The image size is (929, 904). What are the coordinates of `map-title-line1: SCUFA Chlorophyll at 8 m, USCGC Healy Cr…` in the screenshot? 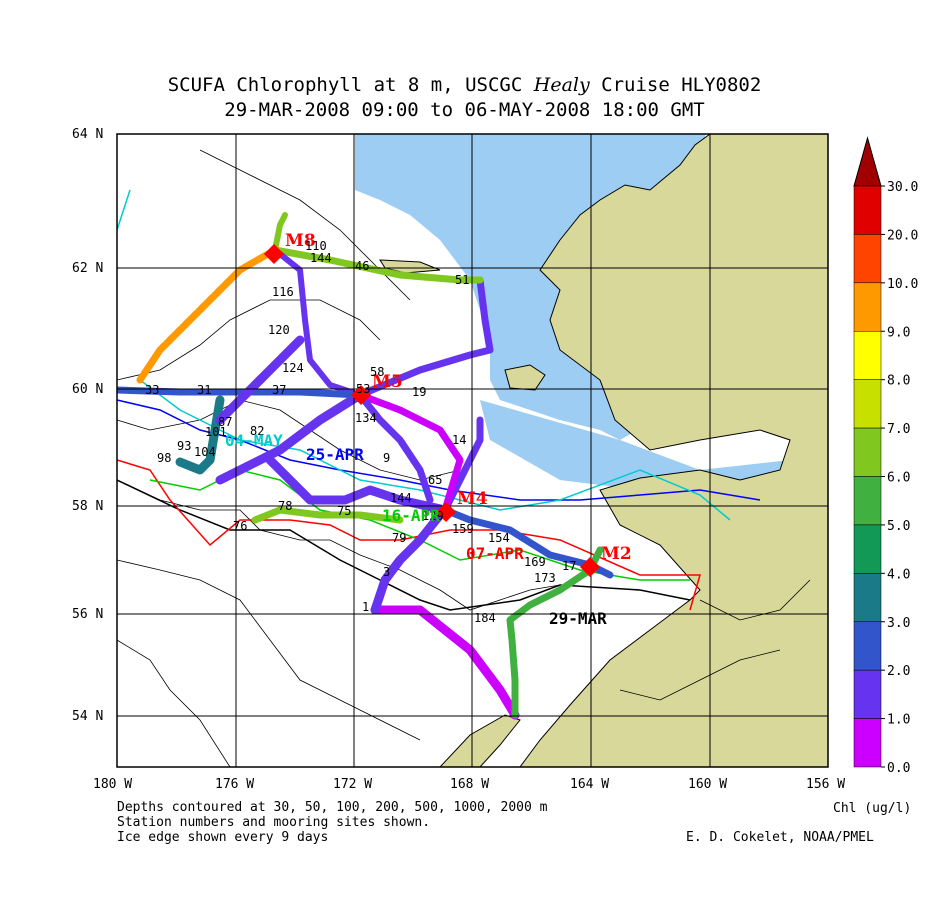 It's located at (464, 85).